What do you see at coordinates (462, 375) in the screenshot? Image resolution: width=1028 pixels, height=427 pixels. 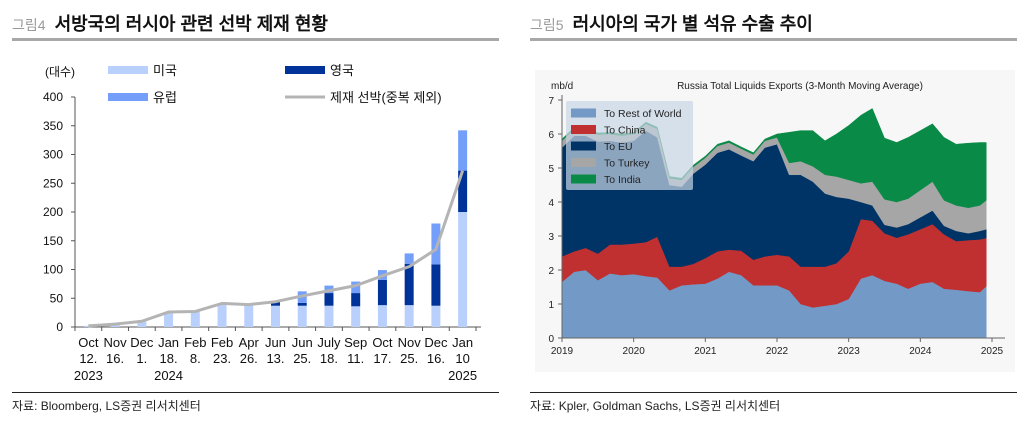 I see `x-tick-label-year: 2025` at bounding box center [462, 375].